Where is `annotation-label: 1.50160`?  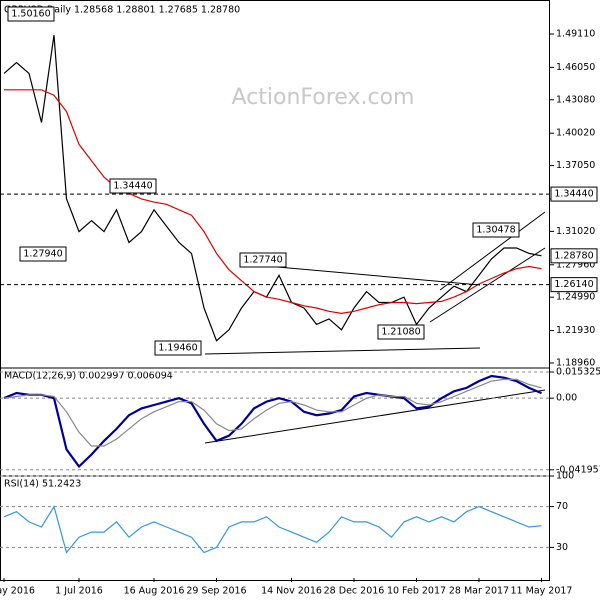 annotation-label: 1.50160 is located at coordinates (30, 14).